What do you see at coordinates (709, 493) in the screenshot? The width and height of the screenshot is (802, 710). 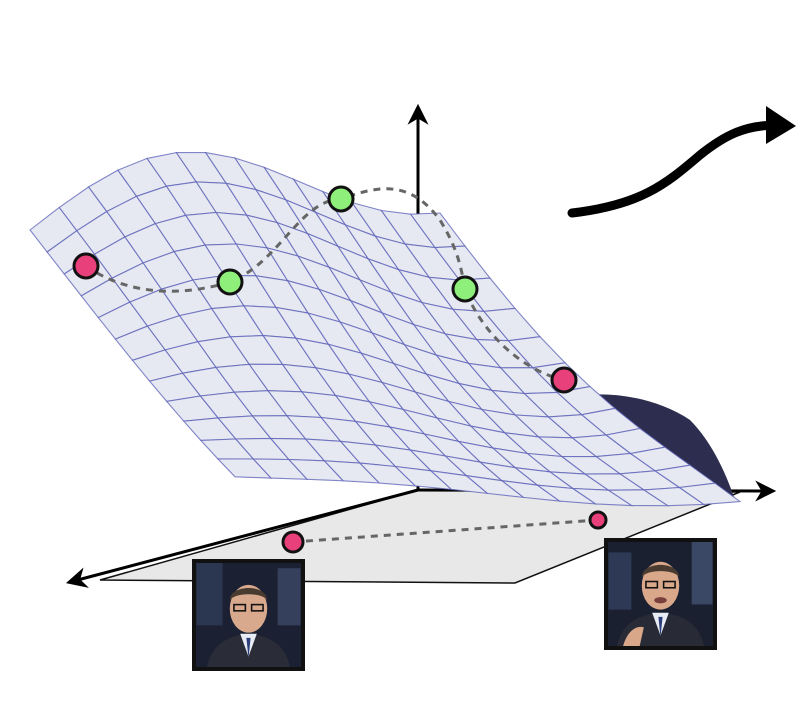 I see `surface-cell` at bounding box center [709, 493].